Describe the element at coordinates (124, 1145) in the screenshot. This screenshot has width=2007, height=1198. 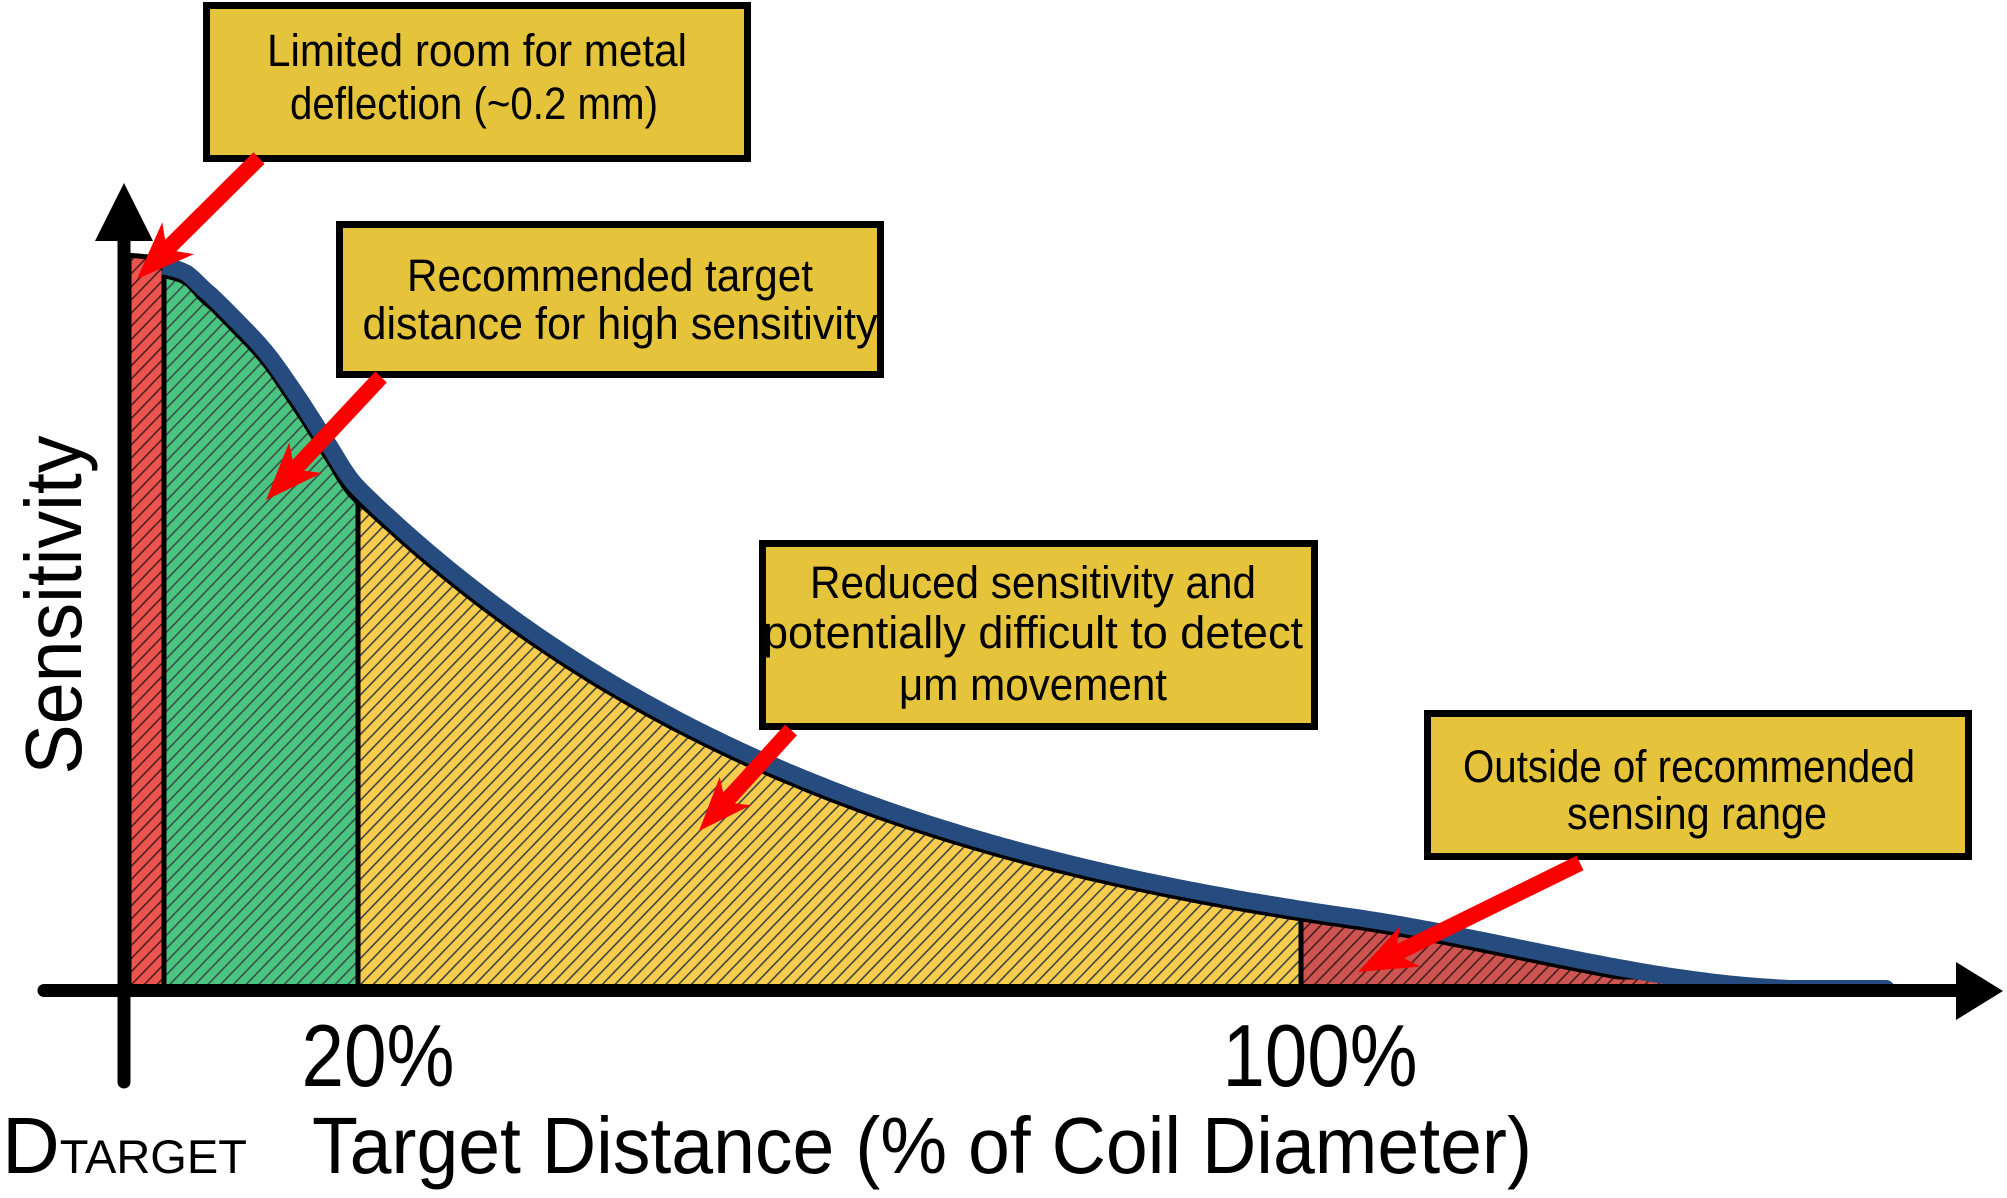
I see `svg-text: DTARGET` at that location.